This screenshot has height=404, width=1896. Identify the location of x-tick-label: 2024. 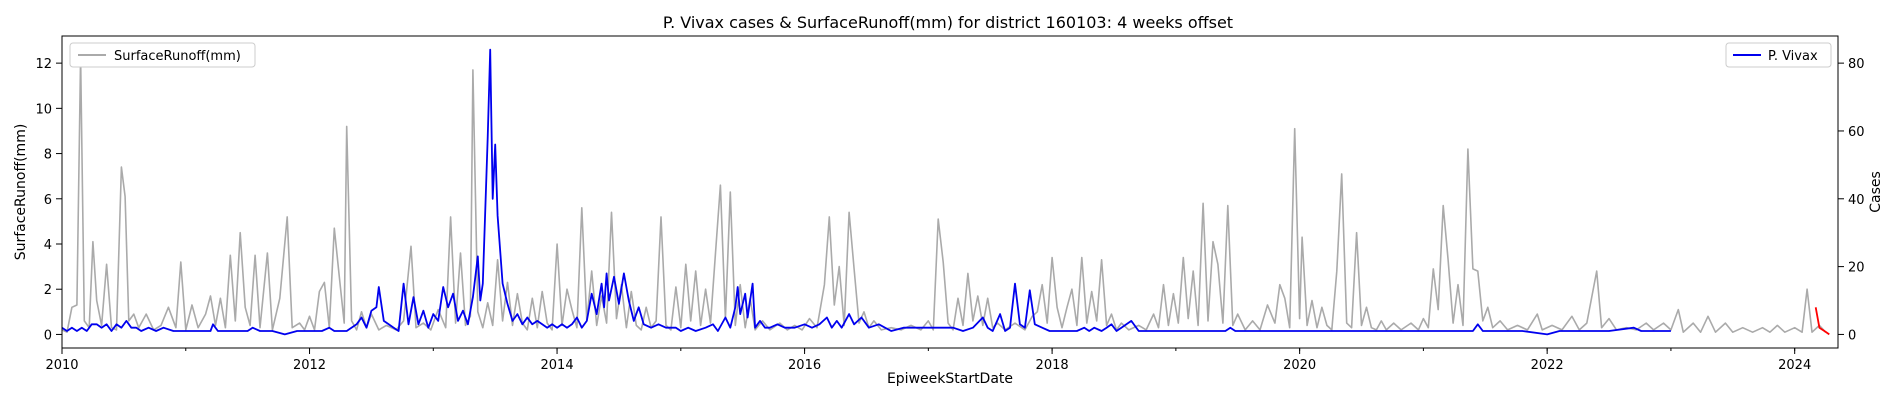
(1794, 365).